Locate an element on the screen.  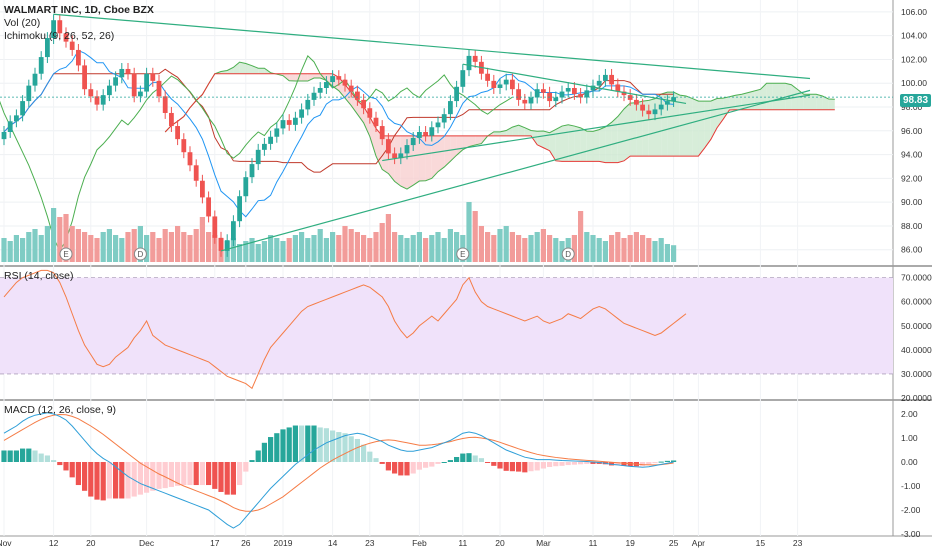
event-marker-label: E is located at coordinates (65, 254).